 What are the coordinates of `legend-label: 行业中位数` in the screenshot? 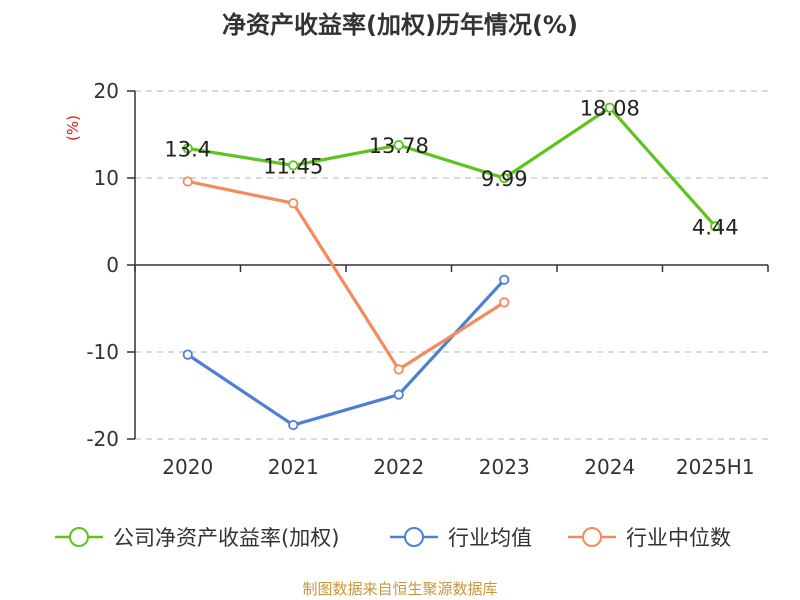 It's located at (678, 538).